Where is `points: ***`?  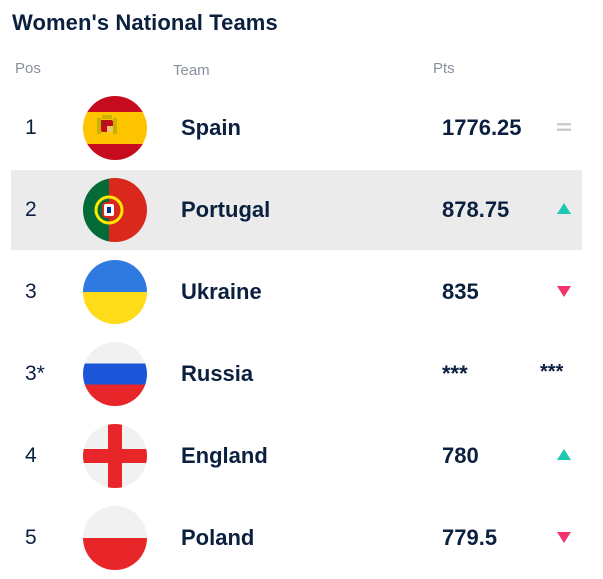
points: *** is located at coordinates (455, 373).